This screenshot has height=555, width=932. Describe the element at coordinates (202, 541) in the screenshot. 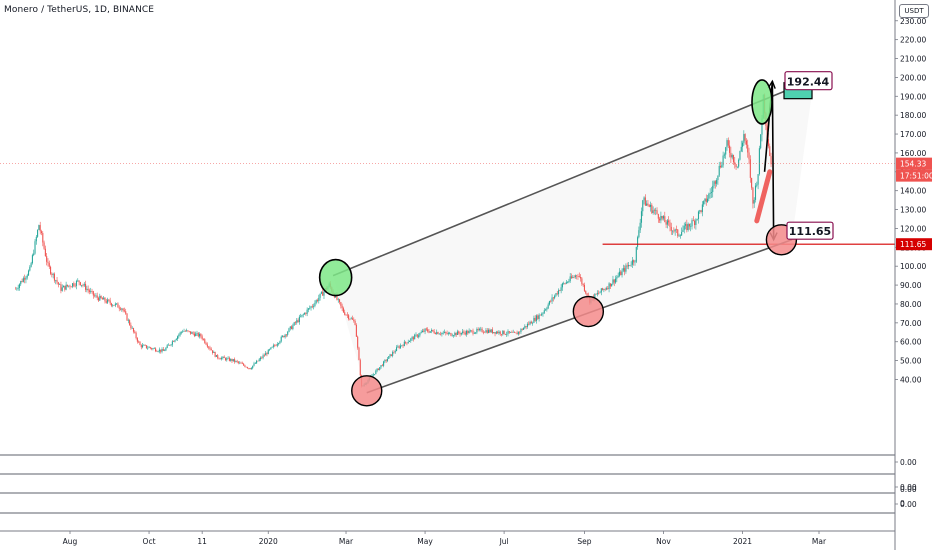

I see `time-tick-label: 11` at that location.